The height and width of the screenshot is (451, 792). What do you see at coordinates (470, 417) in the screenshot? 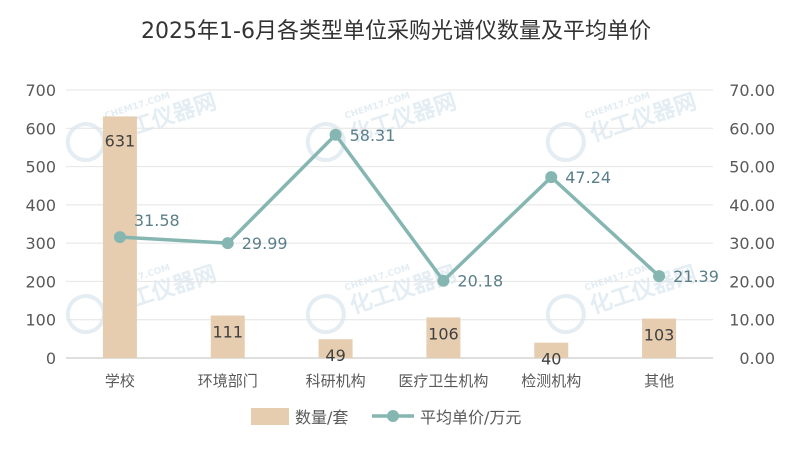
I see `legend-line-label: 平均单价/万元` at bounding box center [470, 417].